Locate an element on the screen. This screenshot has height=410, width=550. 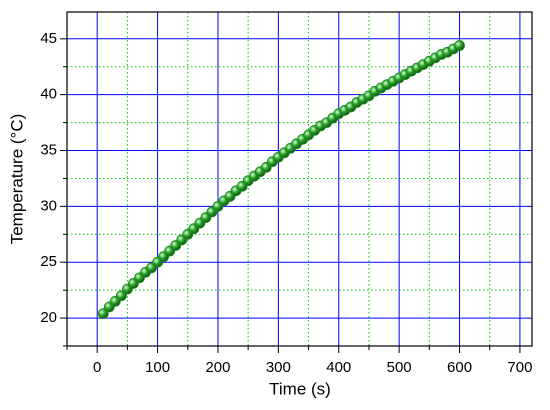
x-tick-label: 0 is located at coordinates (97, 367).